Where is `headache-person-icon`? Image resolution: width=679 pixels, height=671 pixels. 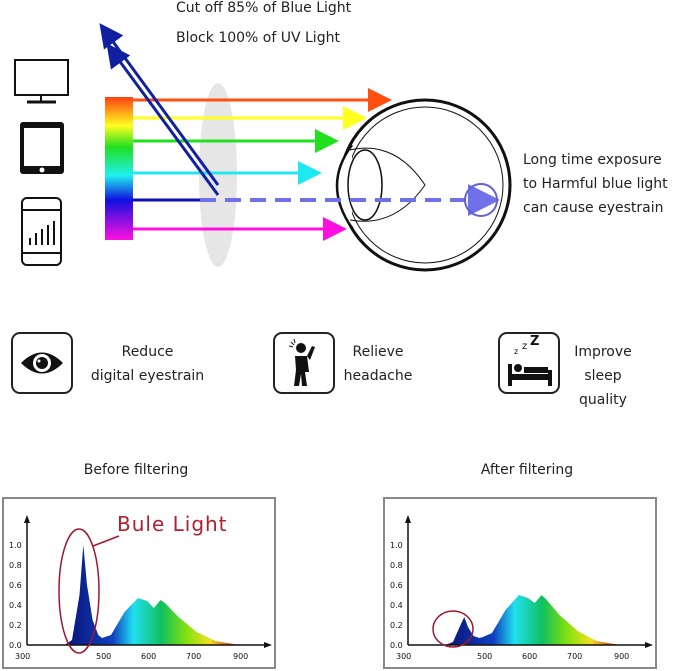
headache-person-icon is located at coordinates (304, 363).